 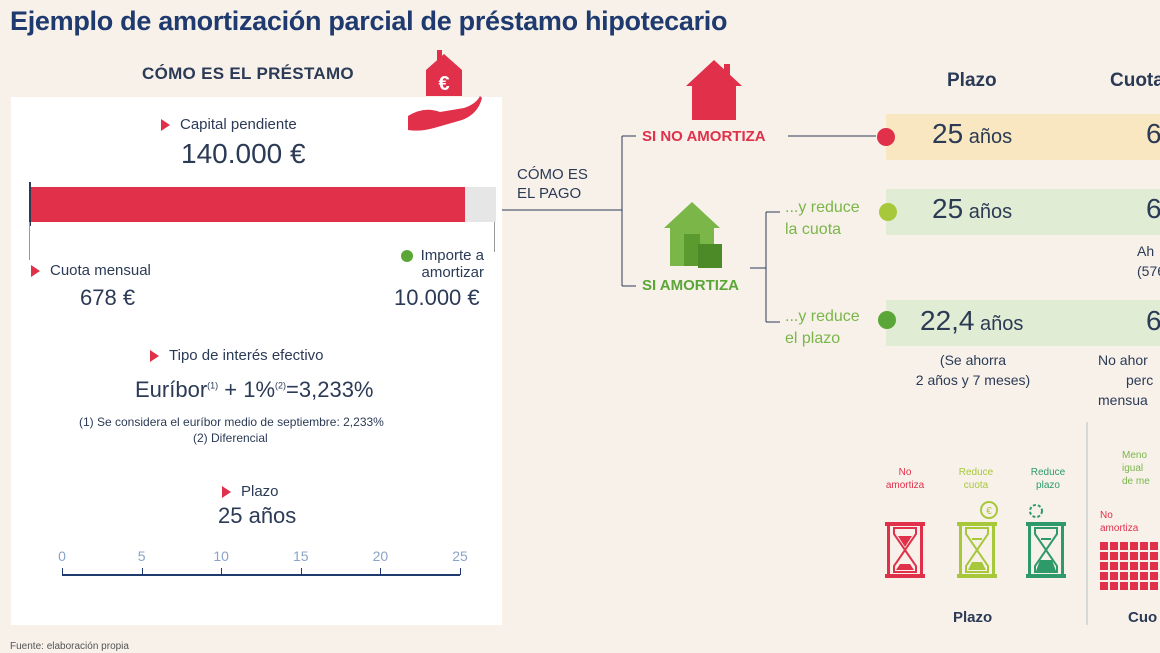 What do you see at coordinates (1023, 212) in the screenshot?
I see `row-reduce-cuota-band` at bounding box center [1023, 212].